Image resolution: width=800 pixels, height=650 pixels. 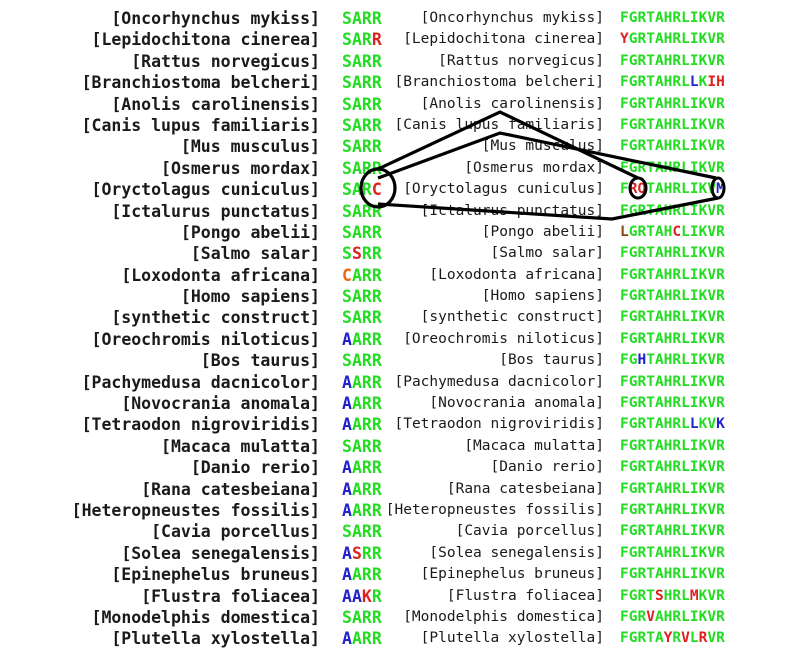 What do you see at coordinates (525, 488) in the screenshot?
I see `species-label-secondary: [Rana catesbeiana]` at bounding box center [525, 488].